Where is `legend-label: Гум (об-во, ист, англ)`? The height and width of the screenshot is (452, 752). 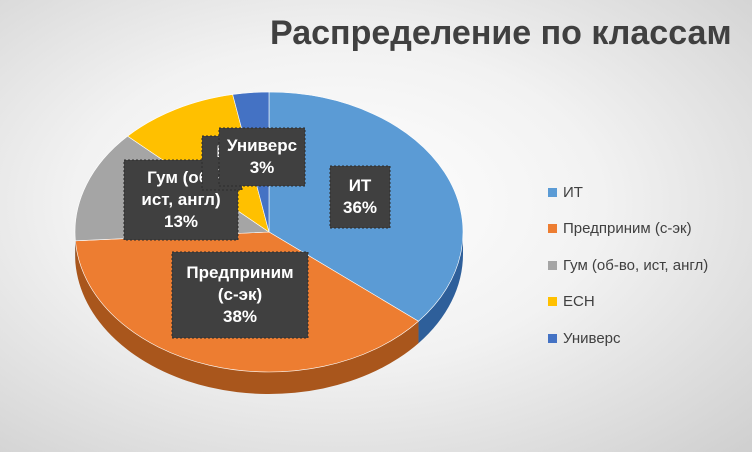
legend-label: Гум (об-во, ист, англ) is located at coordinates (636, 265).